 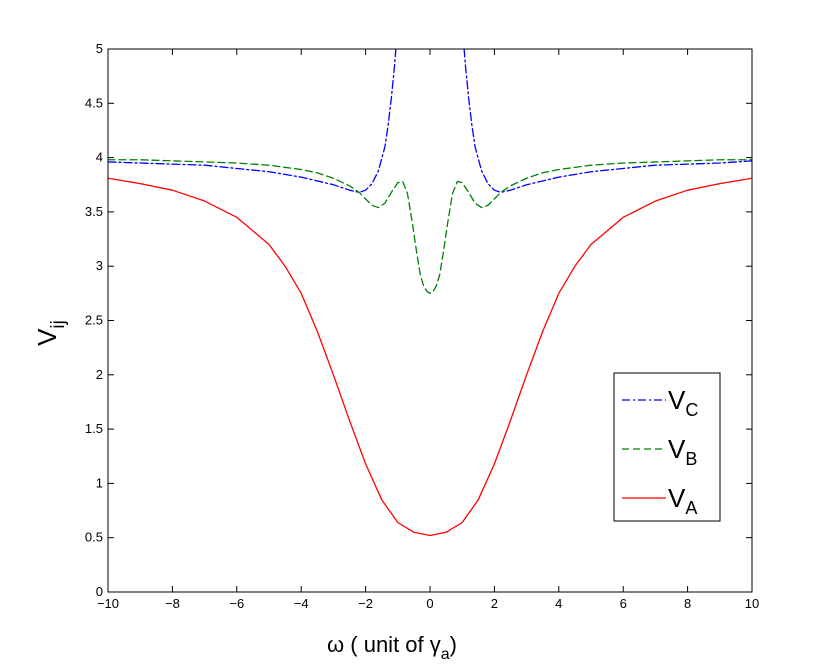 What do you see at coordinates (667, 447) in the screenshot?
I see `legend-box` at bounding box center [667, 447].